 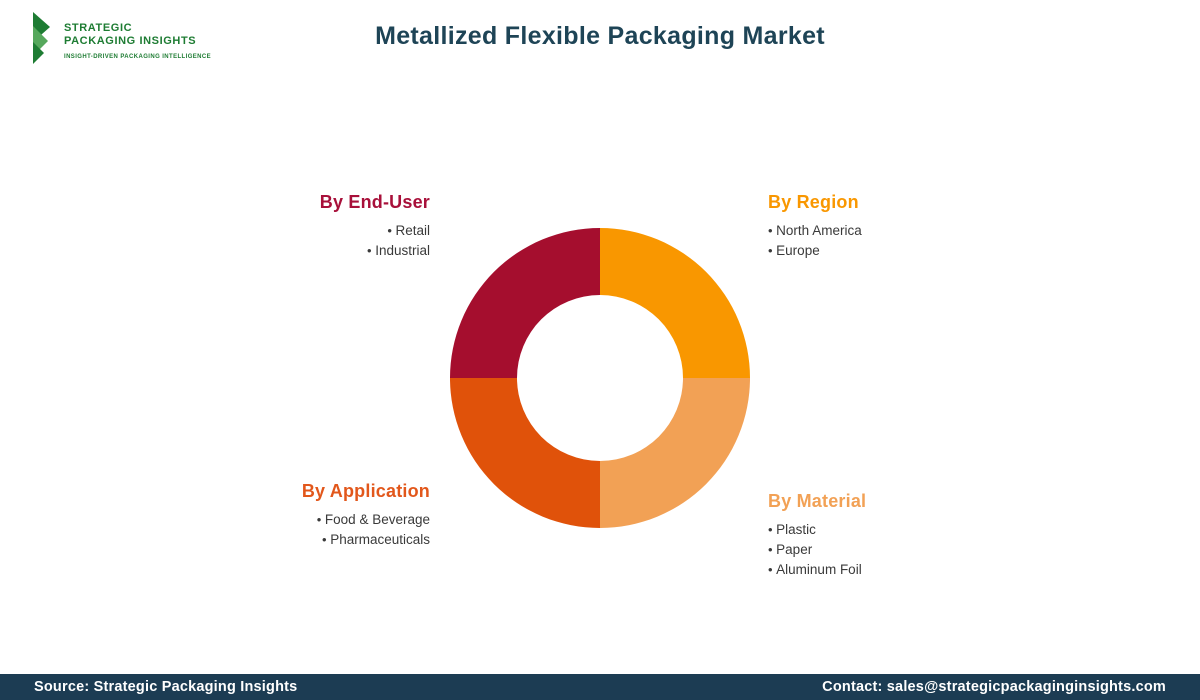 I want to click on category-item: Pharmaceuticals, so click(x=366, y=540).